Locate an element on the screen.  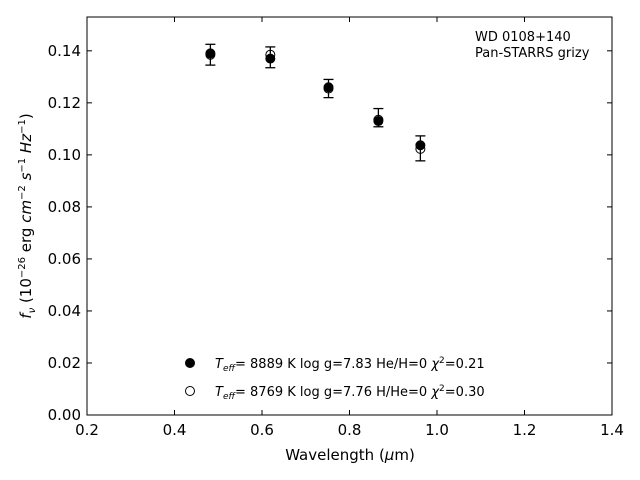
legend-1-teff: 8889 K is located at coordinates (273, 364).